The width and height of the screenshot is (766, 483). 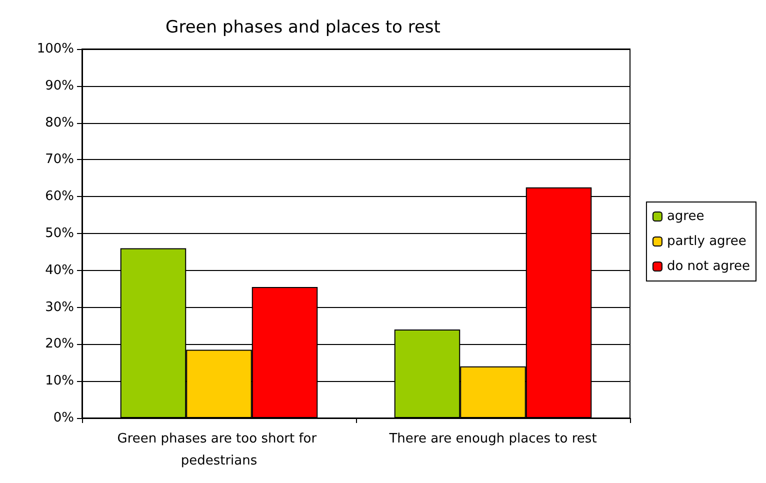 I want to click on x-tick-label: Green phases are too short for pedestrians, so click(x=219, y=450).